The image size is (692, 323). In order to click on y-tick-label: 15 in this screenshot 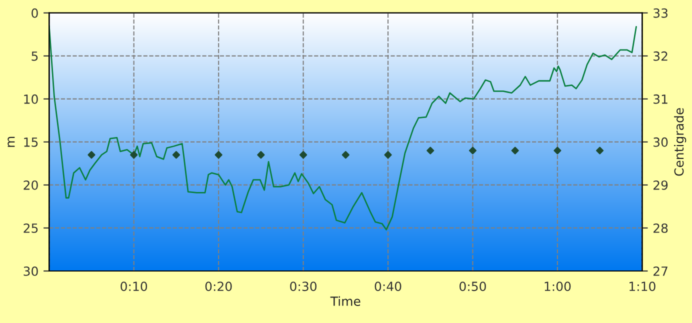, I will do `click(31, 142)`.